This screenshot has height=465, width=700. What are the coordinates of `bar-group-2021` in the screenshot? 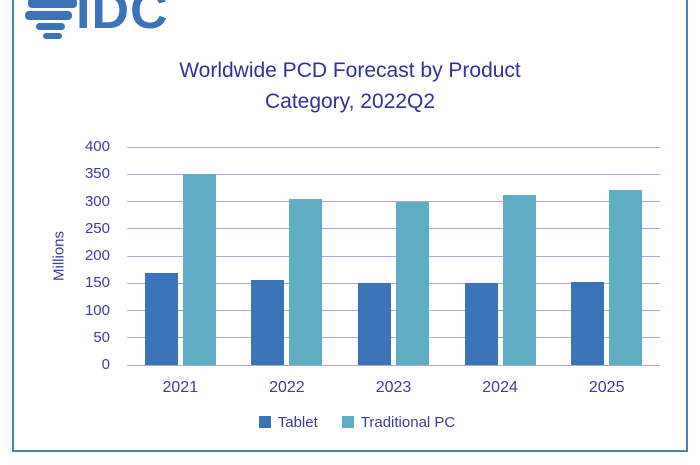 It's located at (180, 256).